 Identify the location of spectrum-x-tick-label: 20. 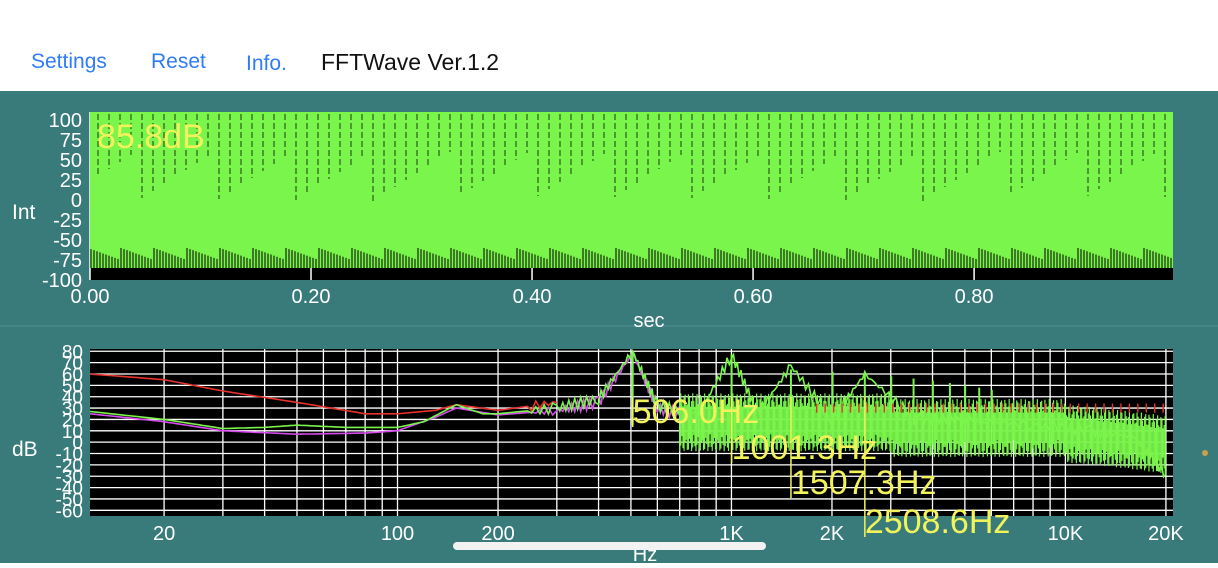
(164, 534).